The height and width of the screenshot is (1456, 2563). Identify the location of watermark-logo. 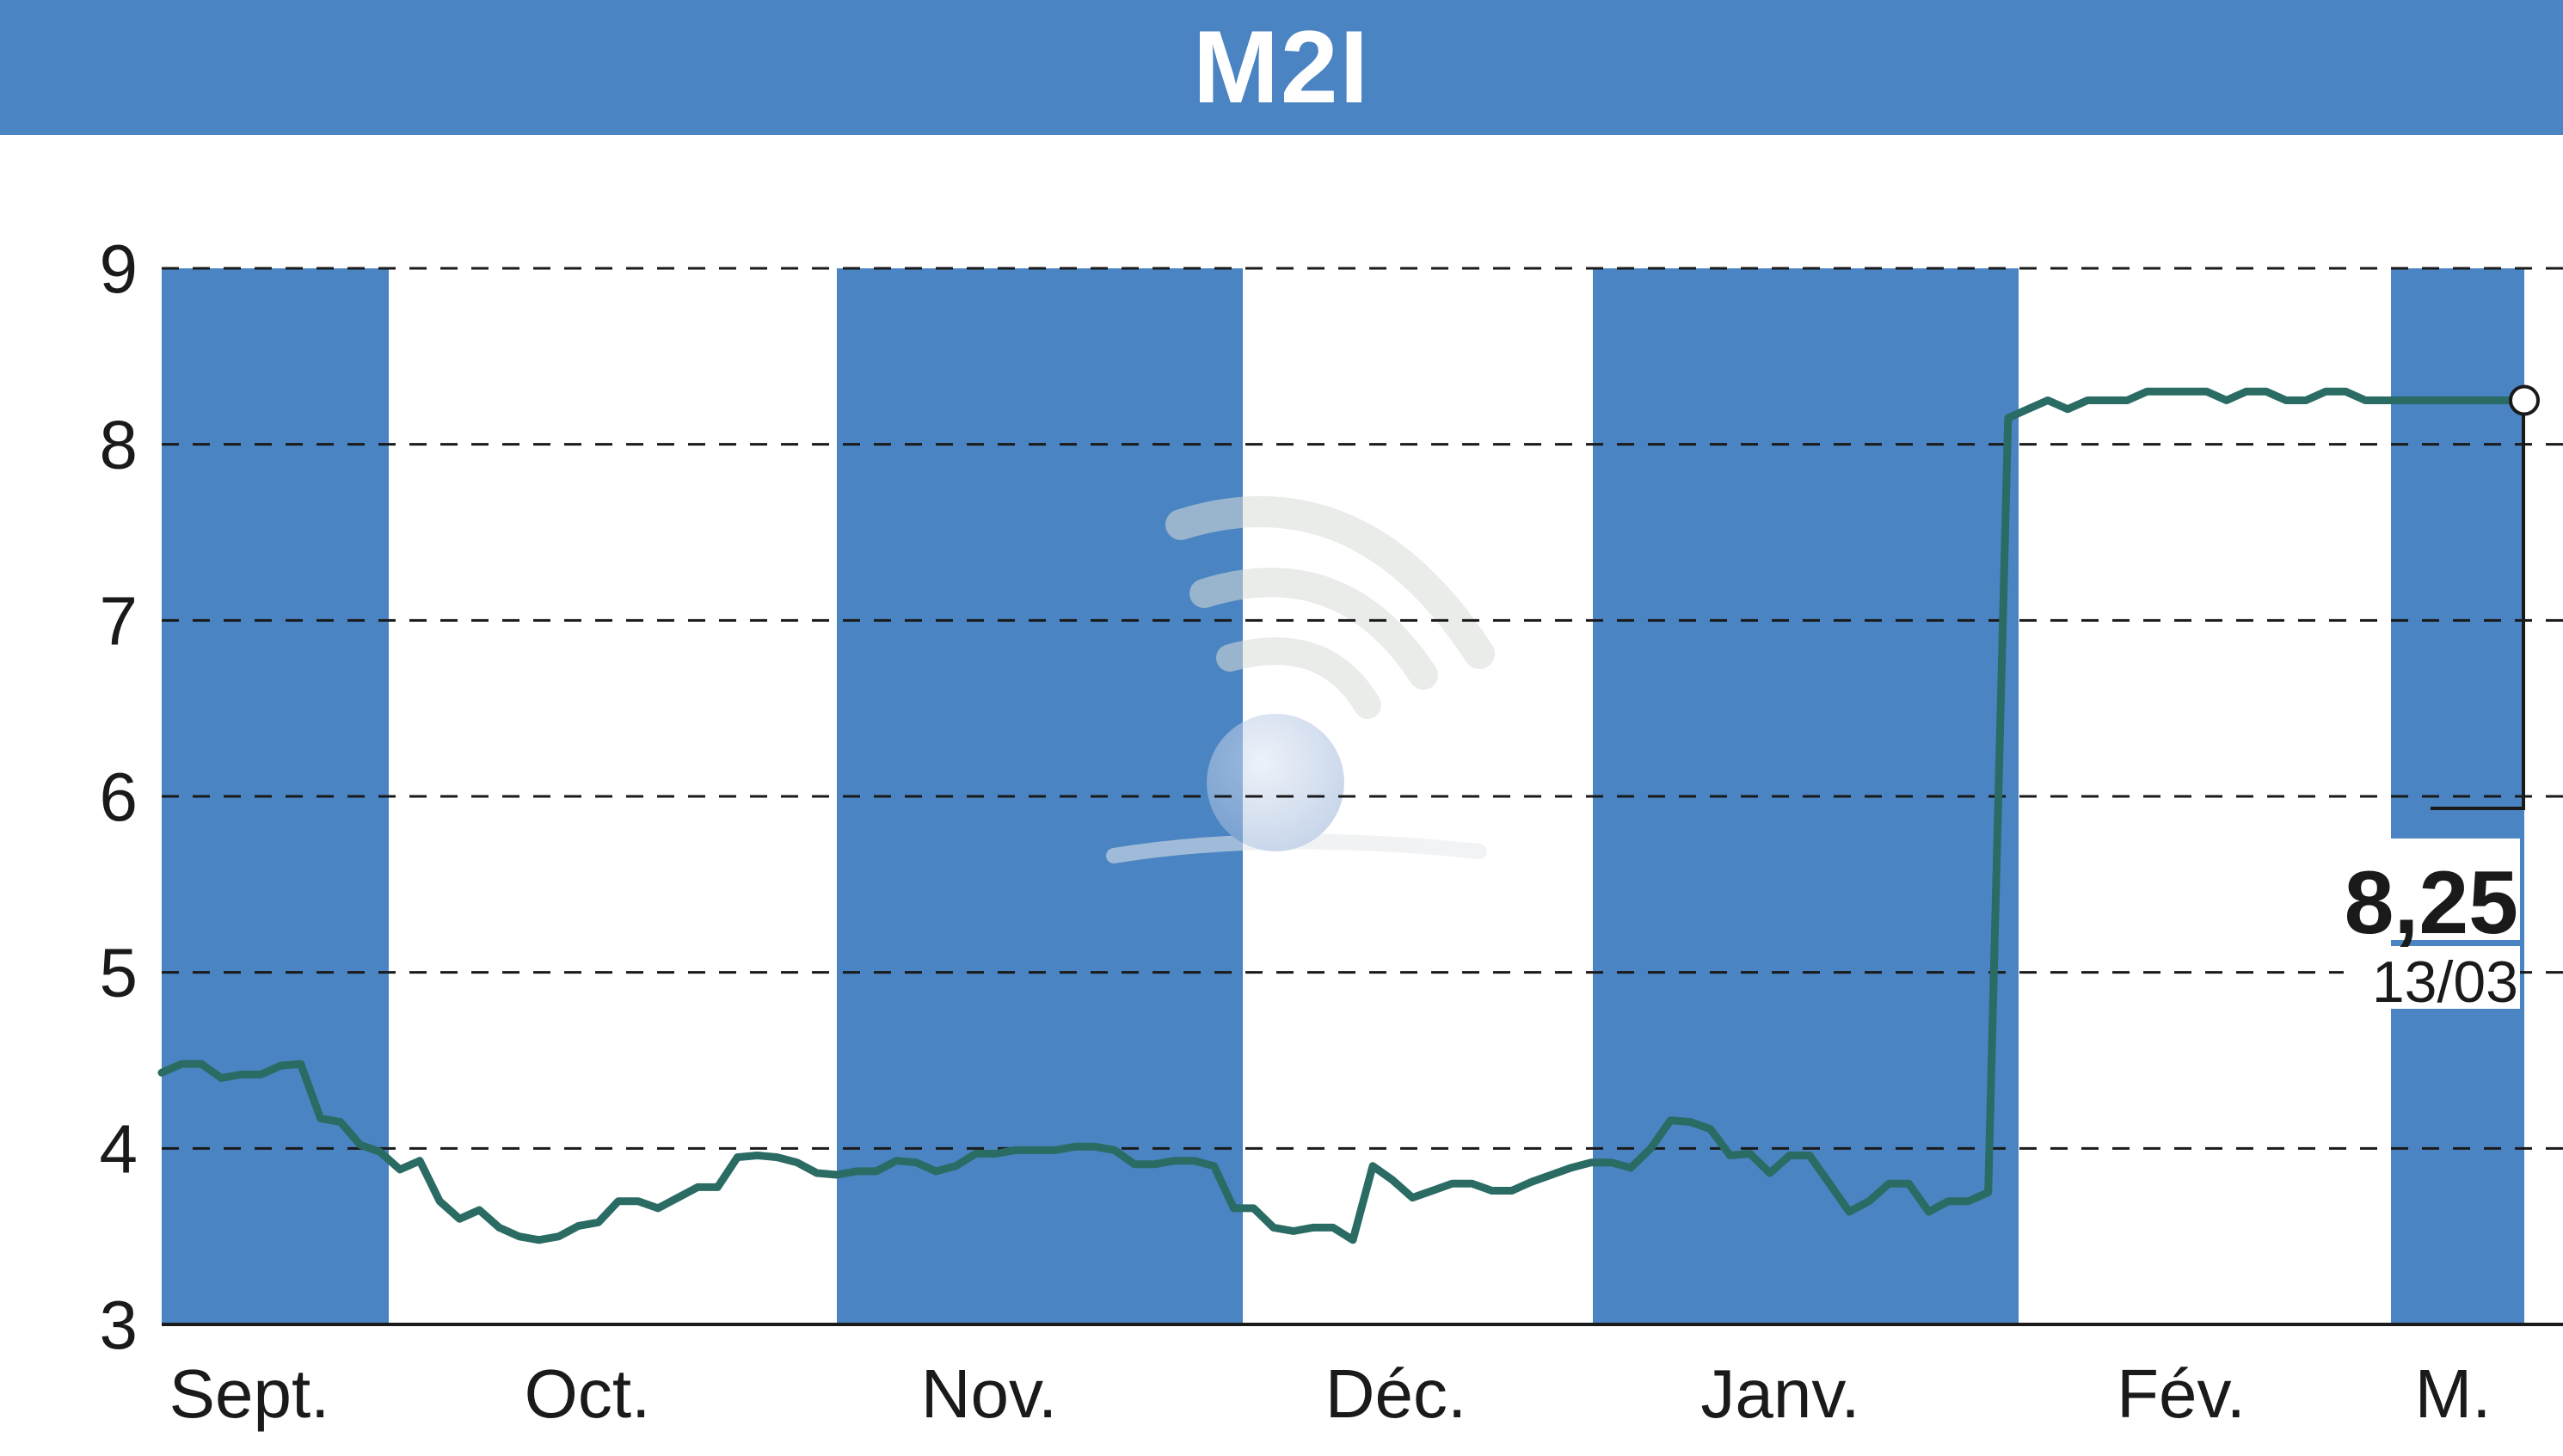
(1300, 679).